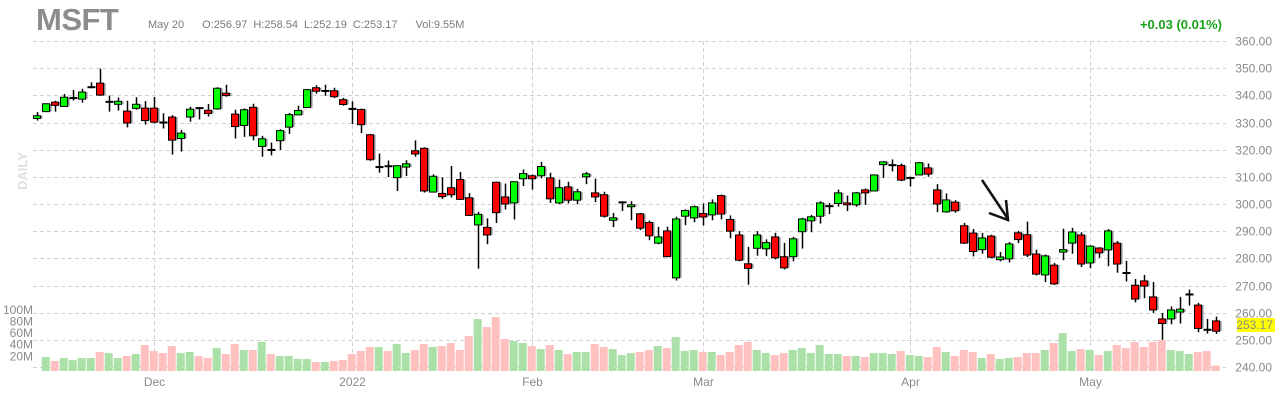  What do you see at coordinates (275, 25) in the screenshot?
I see `bar-high: H:258.54` at bounding box center [275, 25].